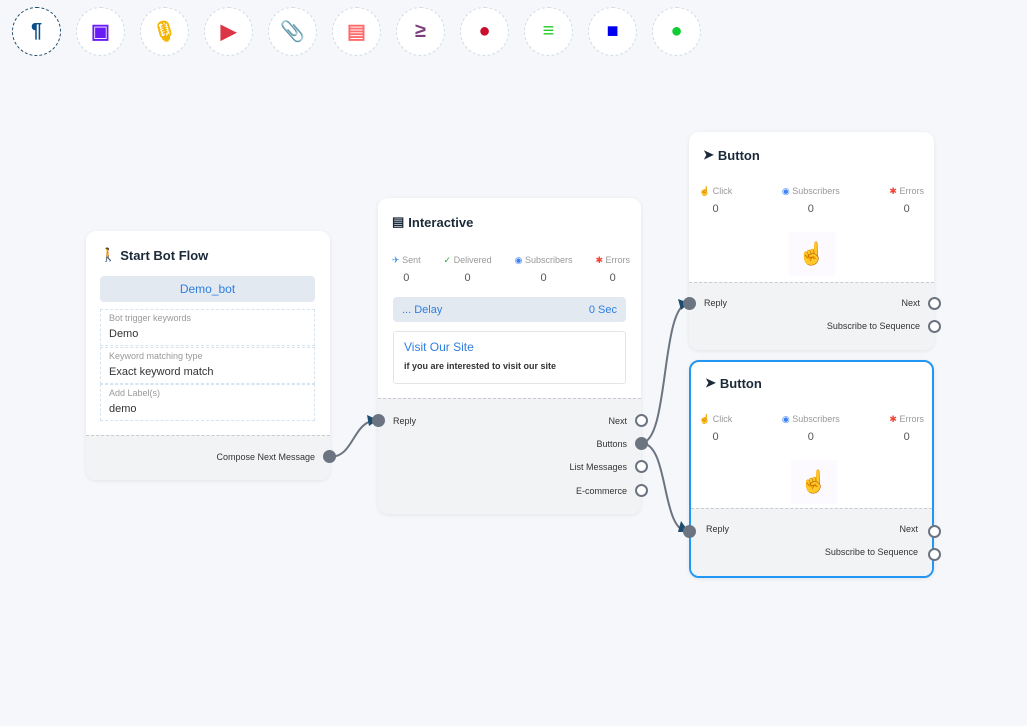 Image resolution: width=1027 pixels, height=726 pixels. What do you see at coordinates (123, 409) in the screenshot?
I see `field-value: demo` at bounding box center [123, 409].